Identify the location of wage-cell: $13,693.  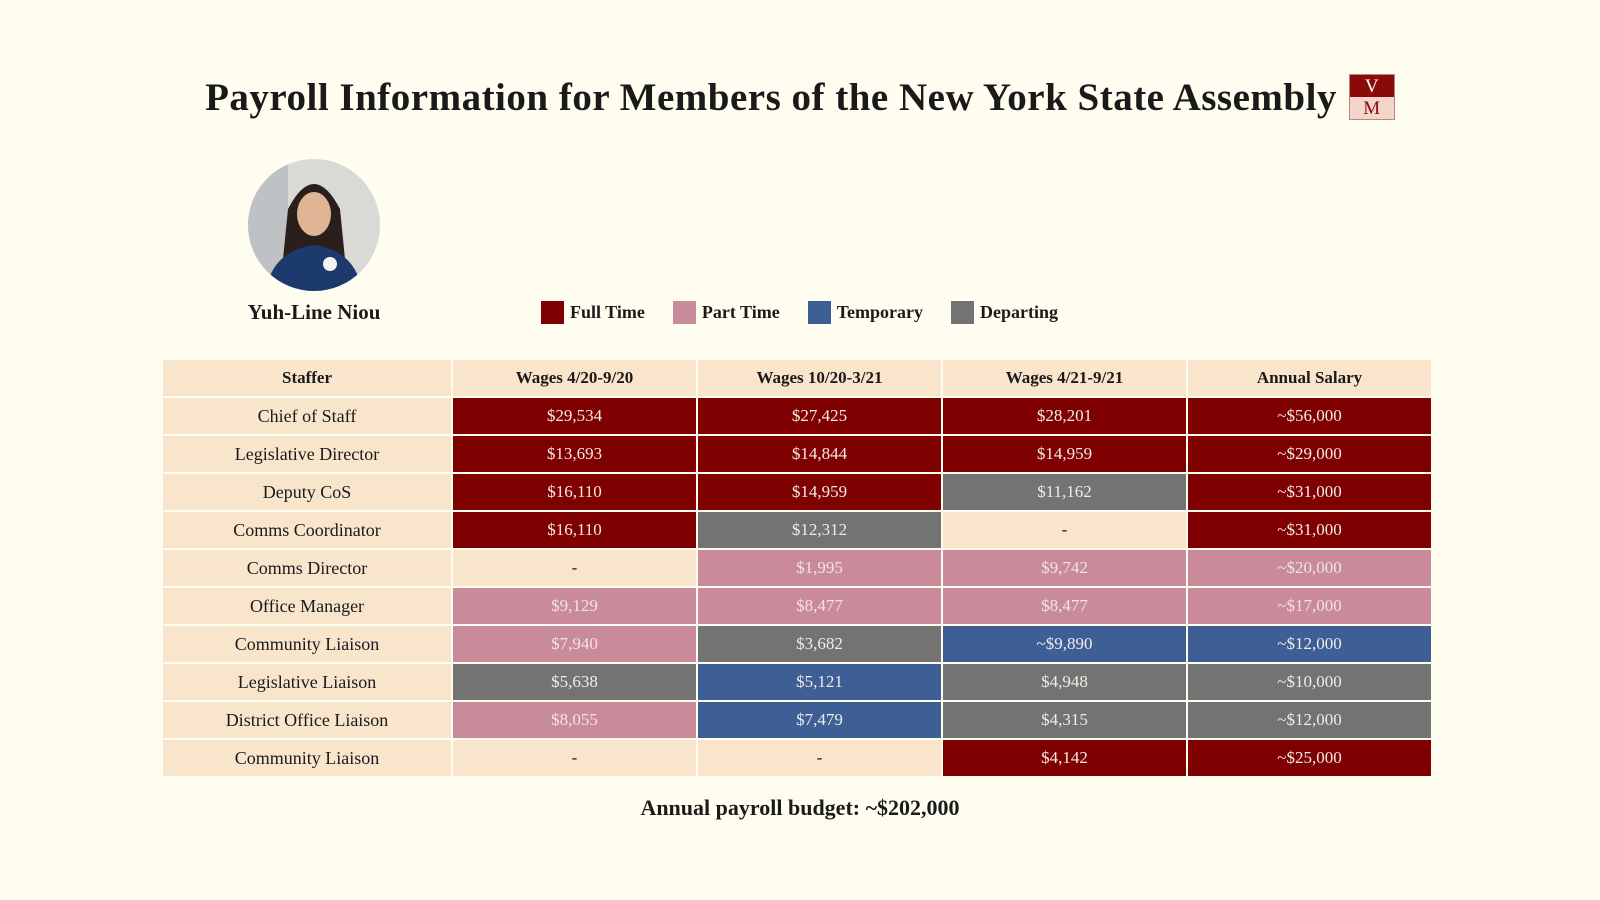
(574, 454).